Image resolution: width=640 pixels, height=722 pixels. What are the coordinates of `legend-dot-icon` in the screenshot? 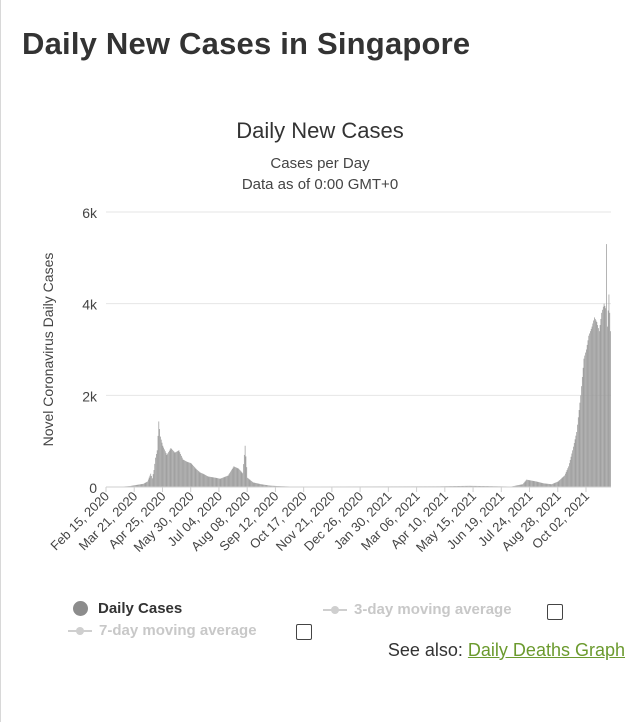 It's located at (80, 608).